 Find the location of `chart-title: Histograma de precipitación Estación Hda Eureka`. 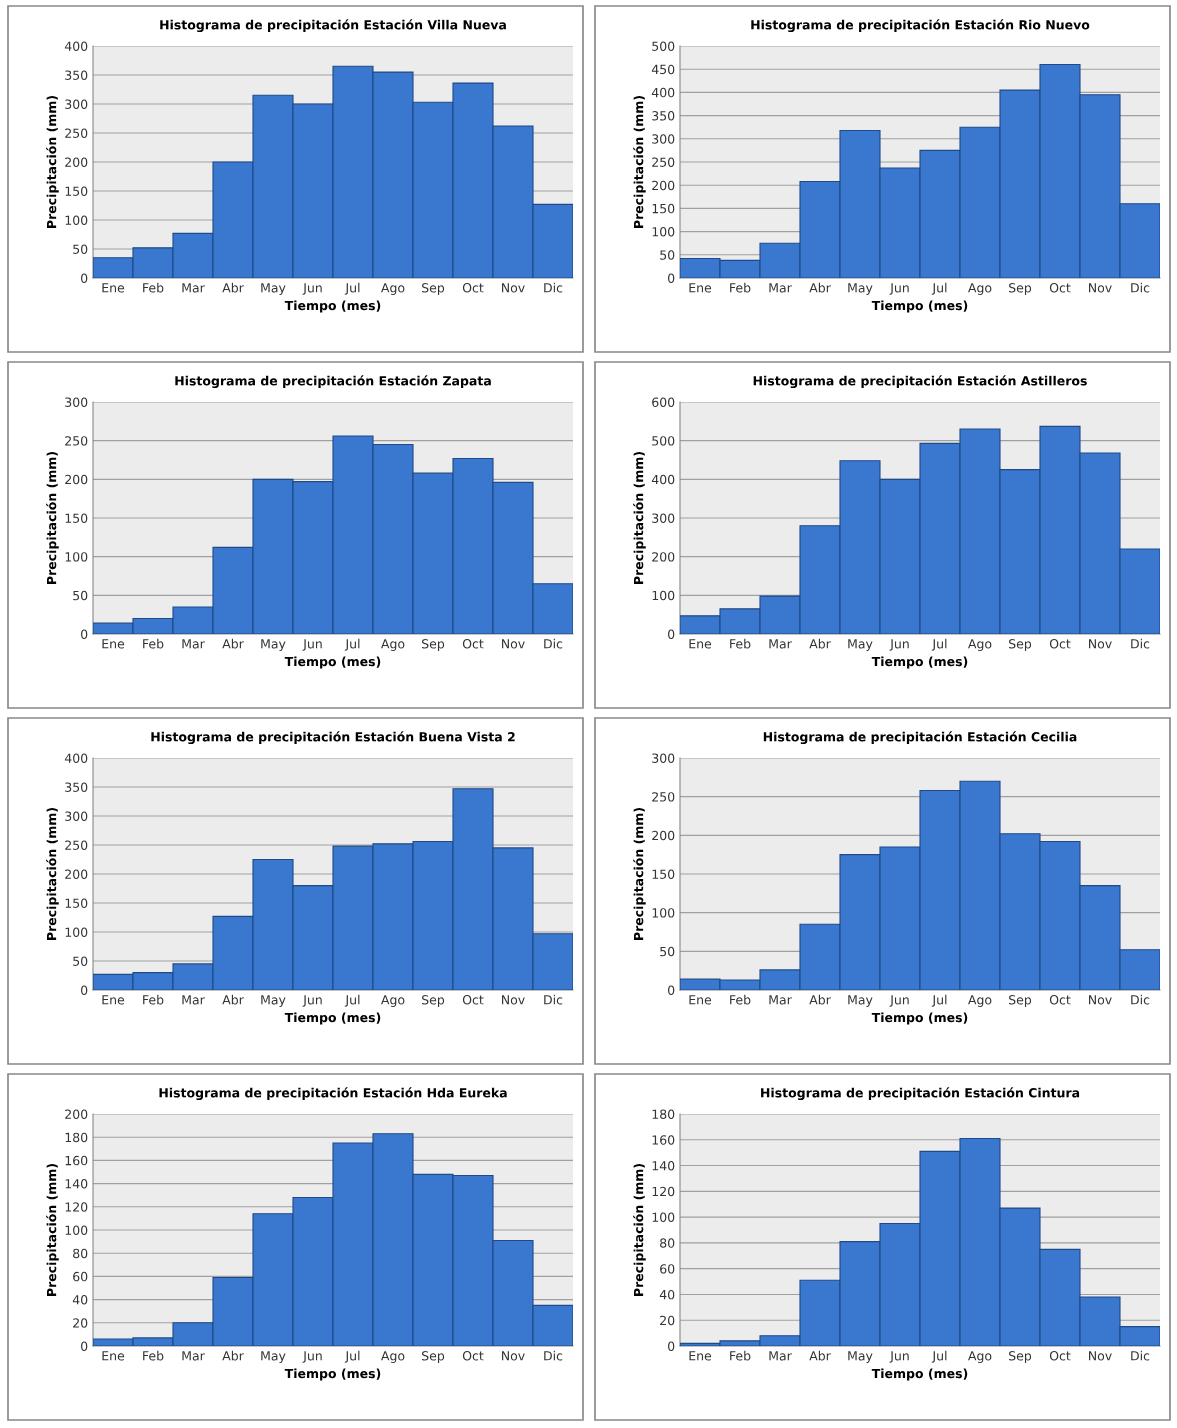

chart-title: Histograma de precipitación Estación Hda Eureka is located at coordinates (333, 1094).